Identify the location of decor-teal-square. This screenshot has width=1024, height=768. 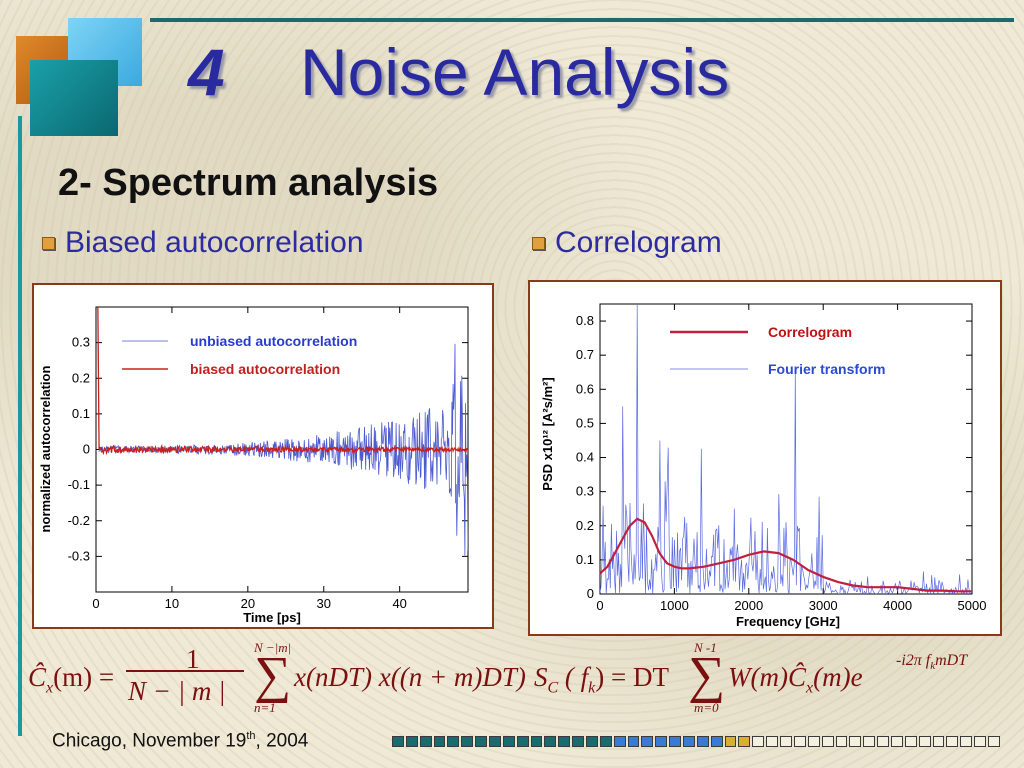
(74, 98).